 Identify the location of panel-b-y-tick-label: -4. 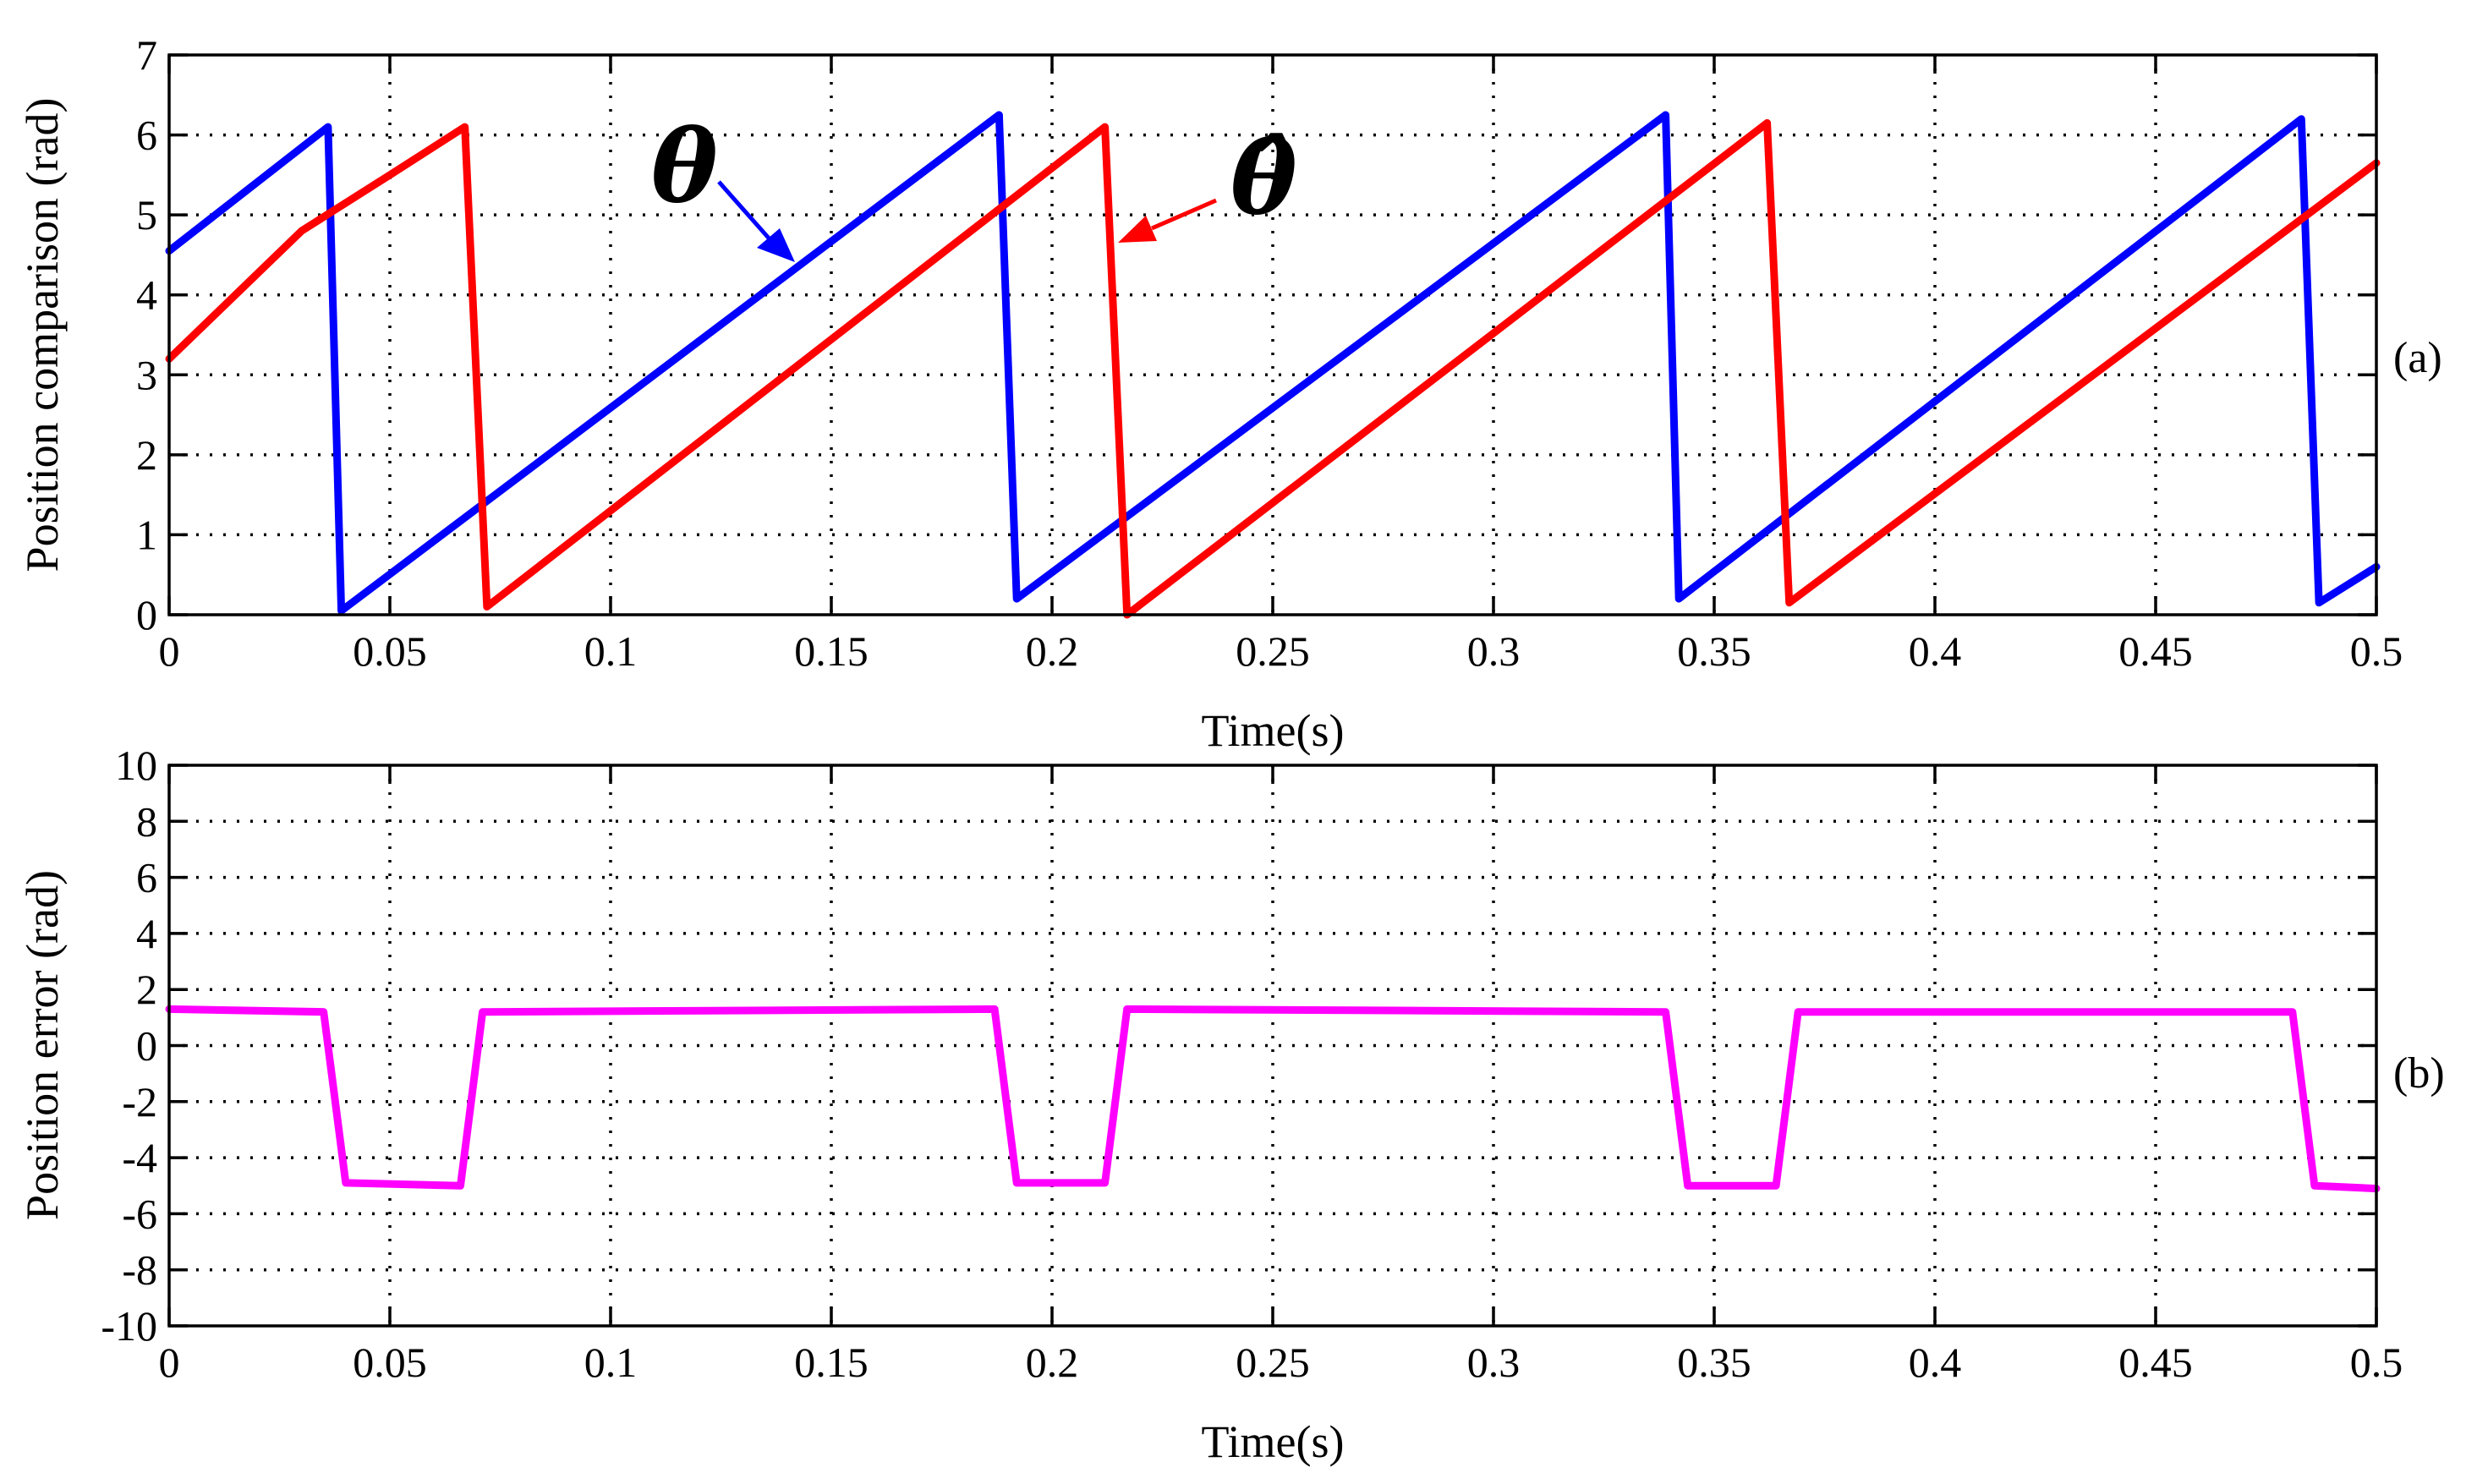
(139, 1157).